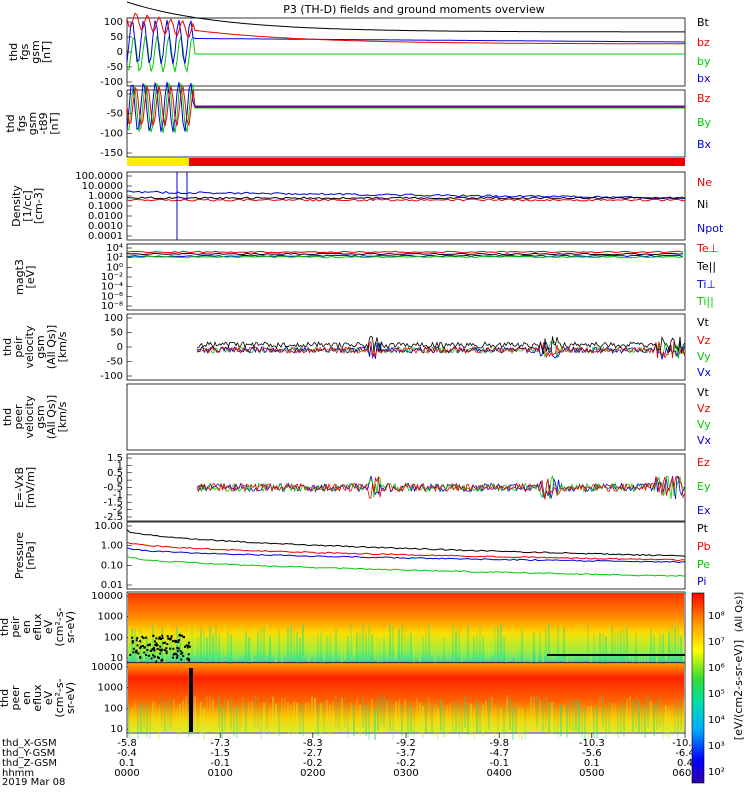 This screenshot has height=800, width=750. Describe the element at coordinates (406, 206) in the screenshot. I see `panel-frame` at that location.